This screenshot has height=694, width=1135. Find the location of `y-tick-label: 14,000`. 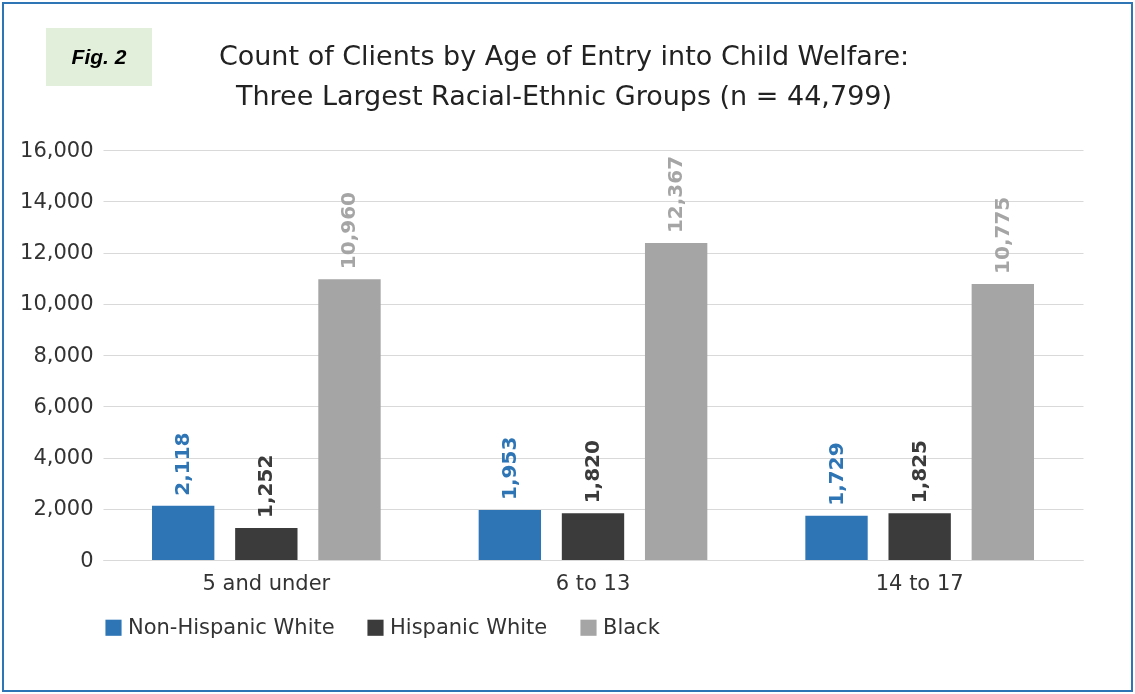

y-tick-label: 14,000 is located at coordinates (57, 200).